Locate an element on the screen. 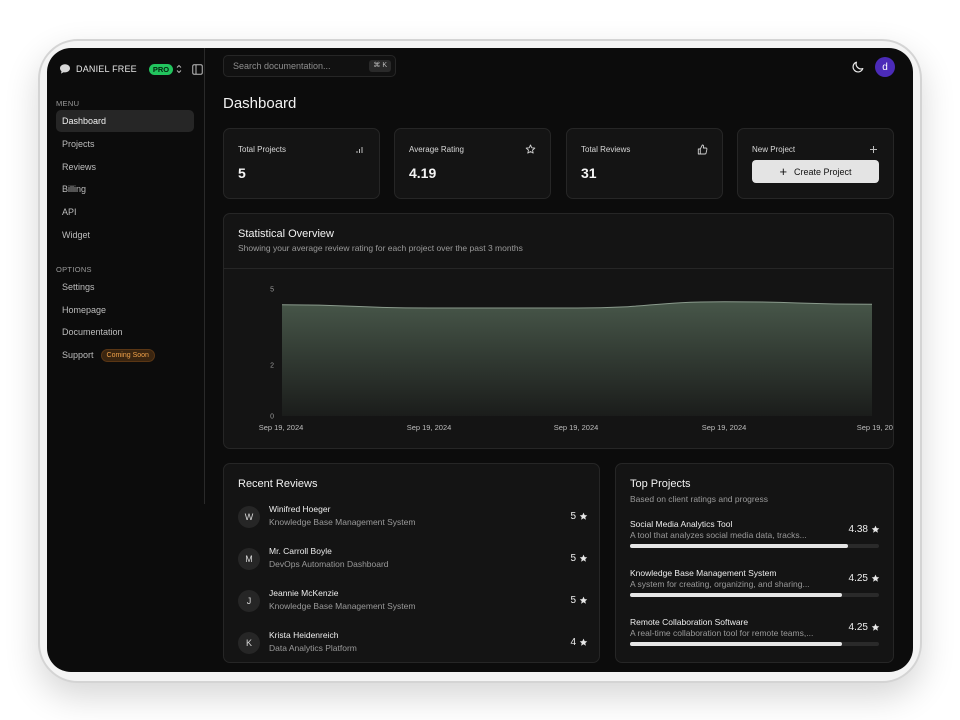  project-rating: 4.38 is located at coordinates (864, 529).